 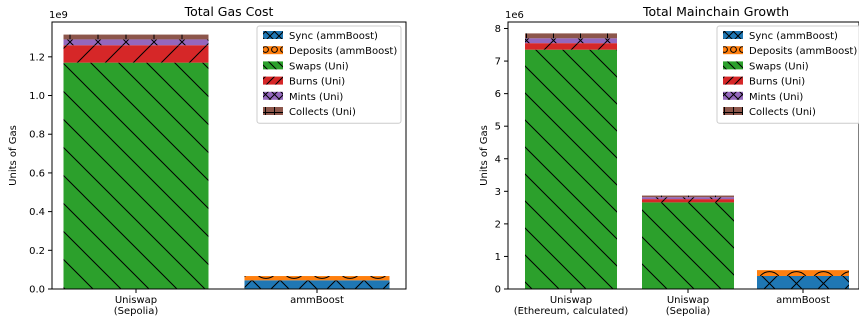 I want to click on y-tick-label: 1.0, so click(x=37, y=96).